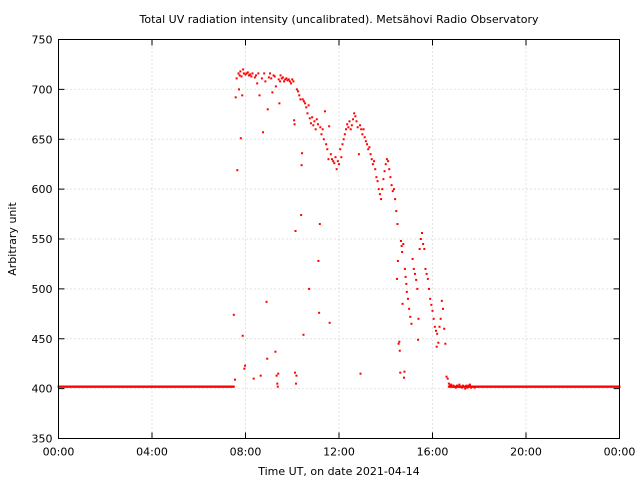  I want to click on y-tick-label: 350, so click(42, 439).